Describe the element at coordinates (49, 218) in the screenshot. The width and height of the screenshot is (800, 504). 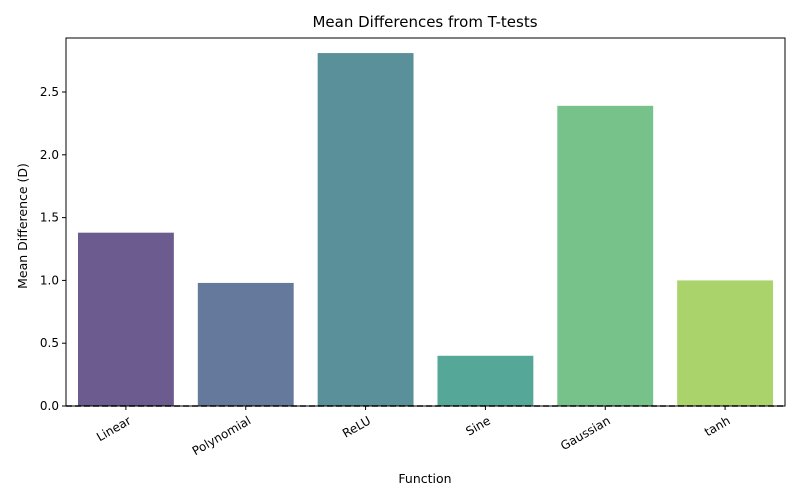
I see `y-tick-label: 1.5` at that location.